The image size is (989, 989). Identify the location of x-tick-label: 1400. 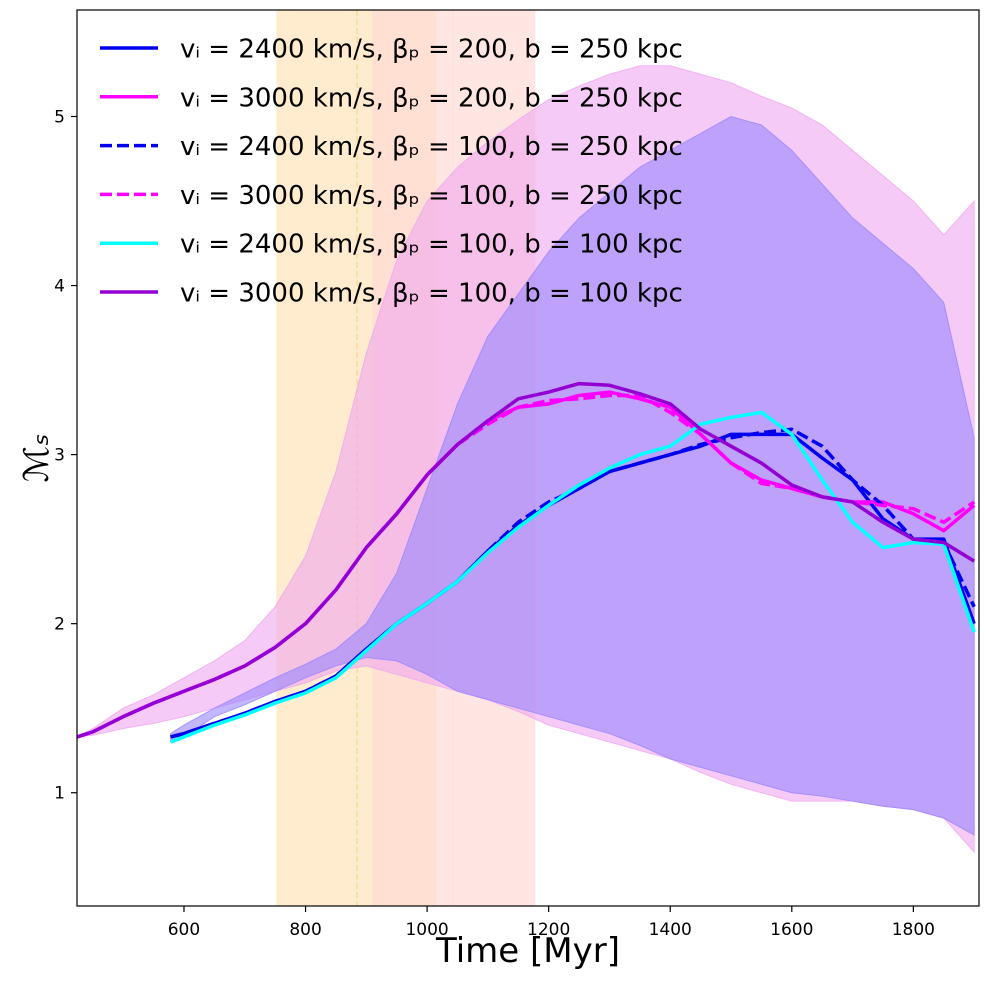
(670, 930).